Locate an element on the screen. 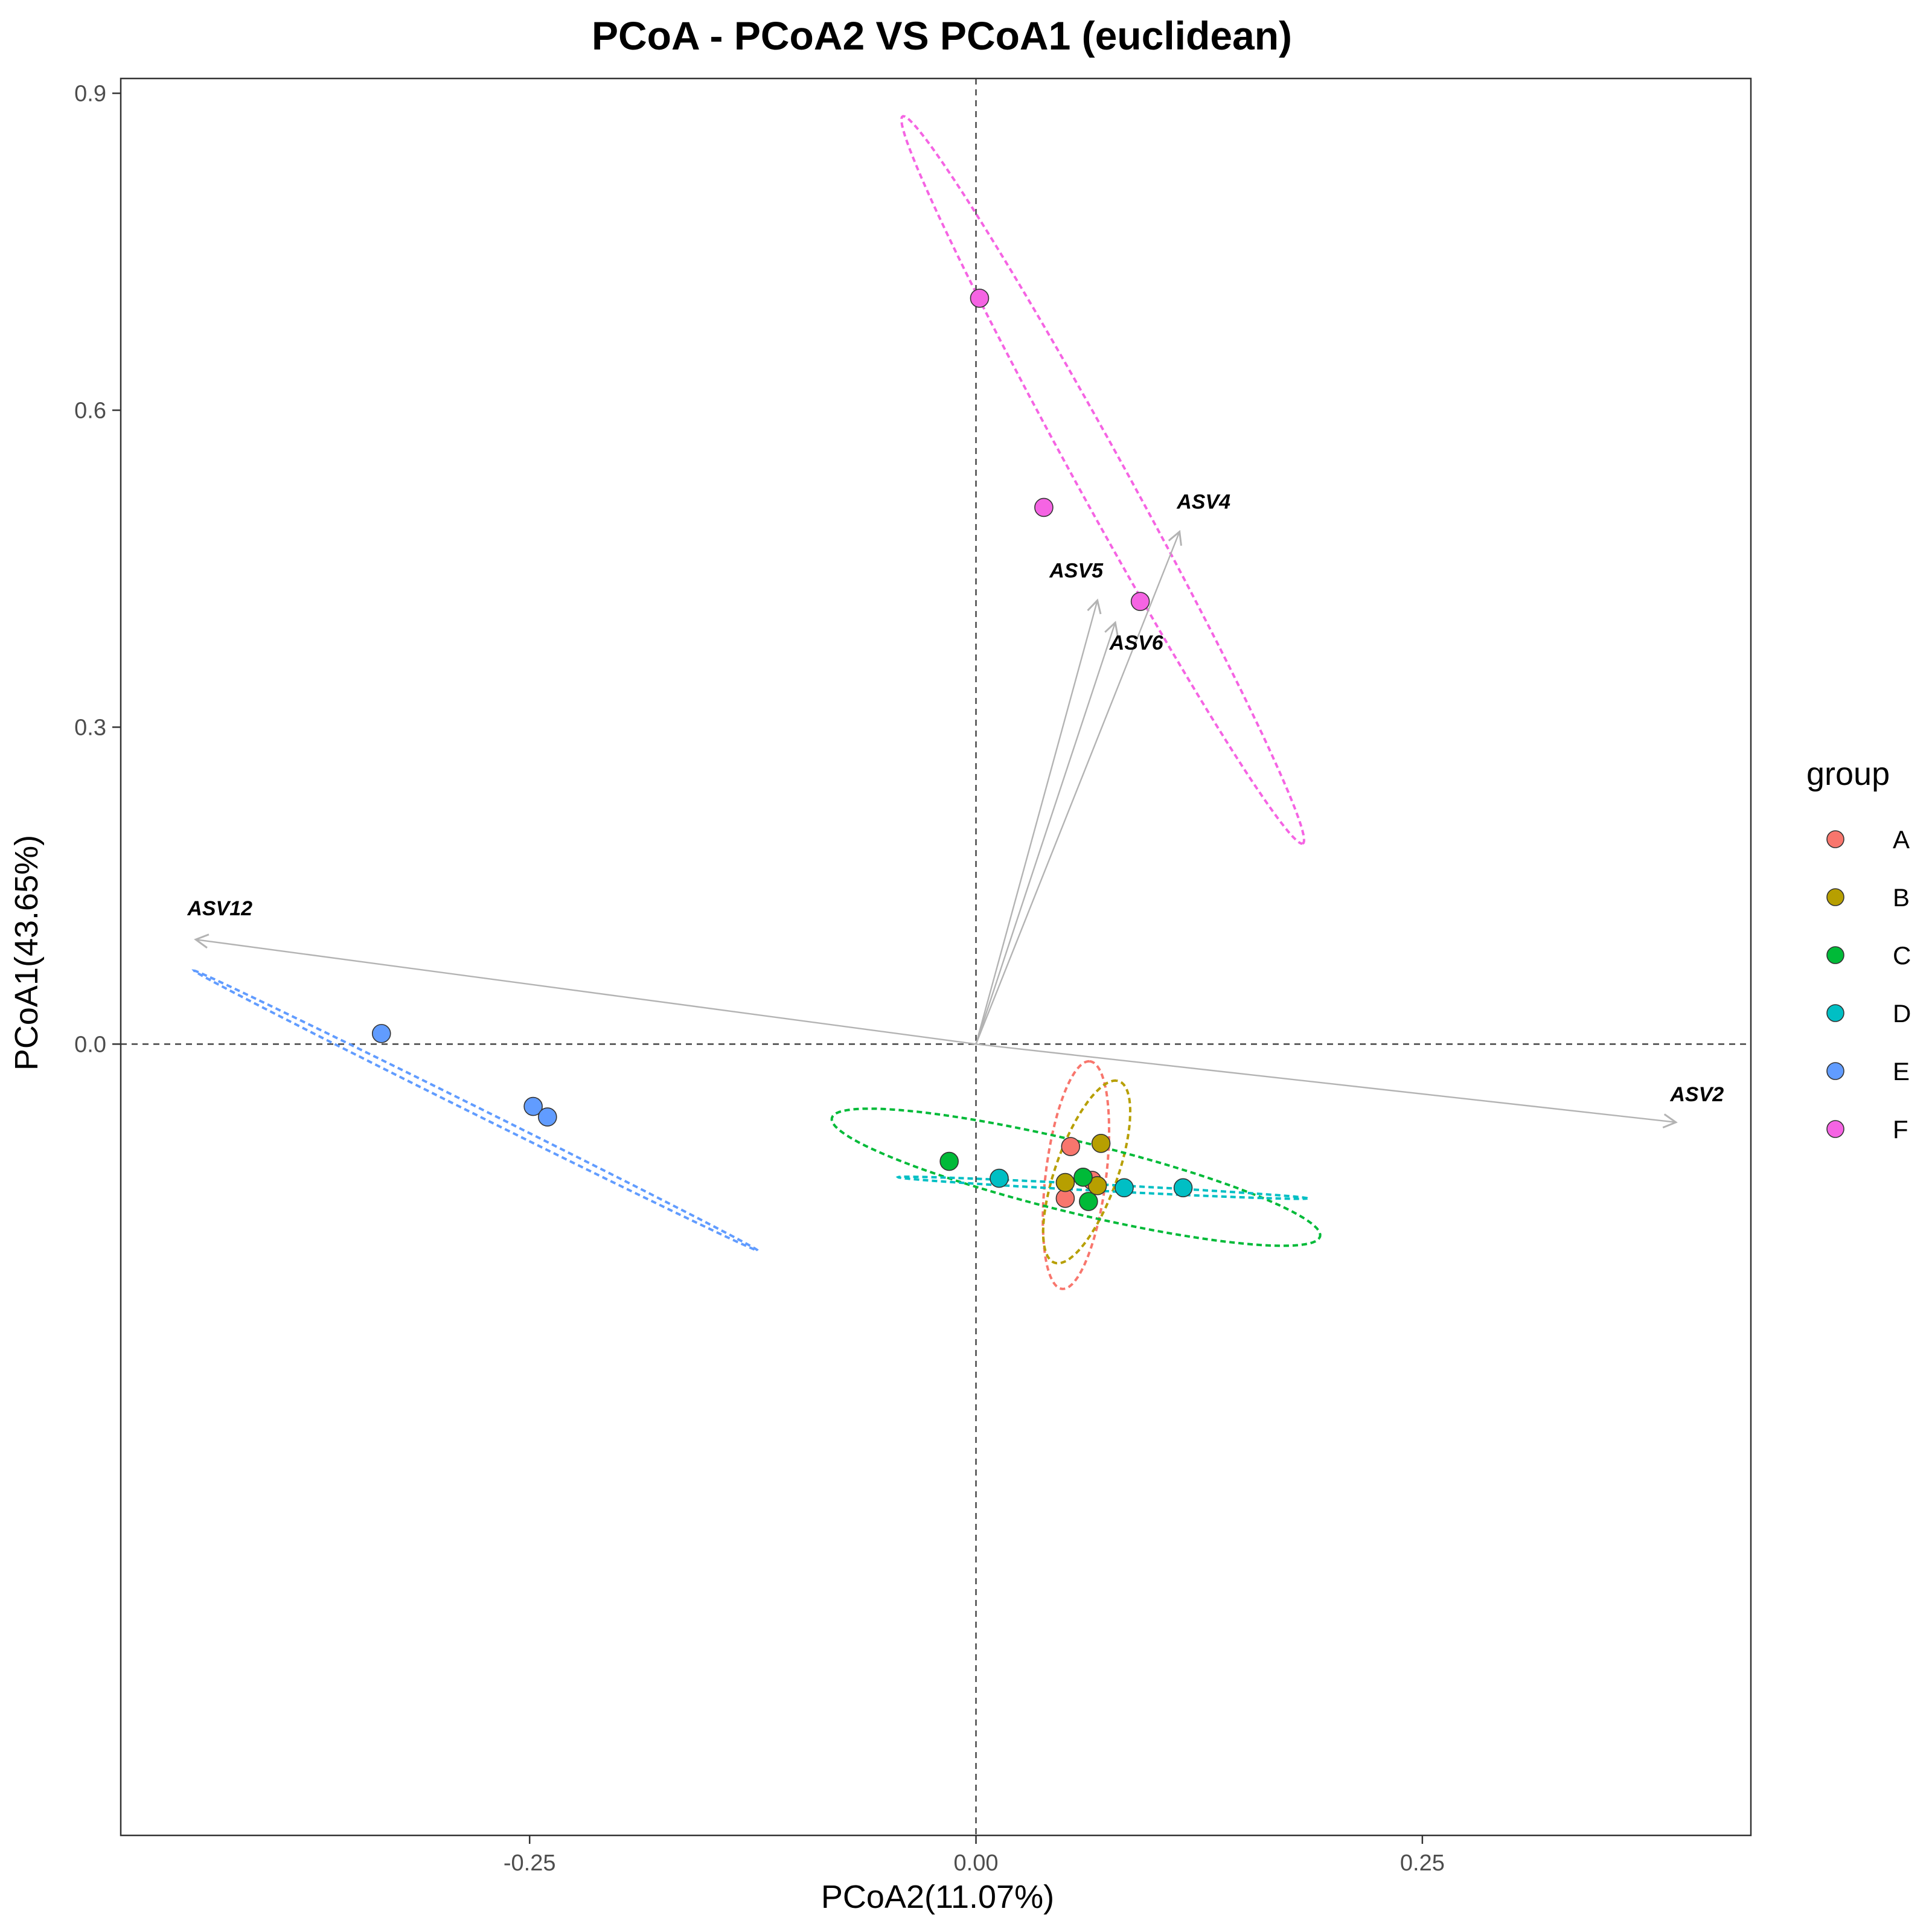  x-tick-label: -0.25 is located at coordinates (530, 1863).